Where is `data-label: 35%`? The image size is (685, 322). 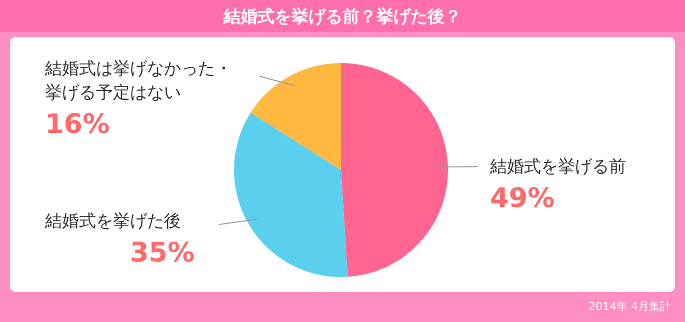 data-label: 35% is located at coordinates (162, 253).